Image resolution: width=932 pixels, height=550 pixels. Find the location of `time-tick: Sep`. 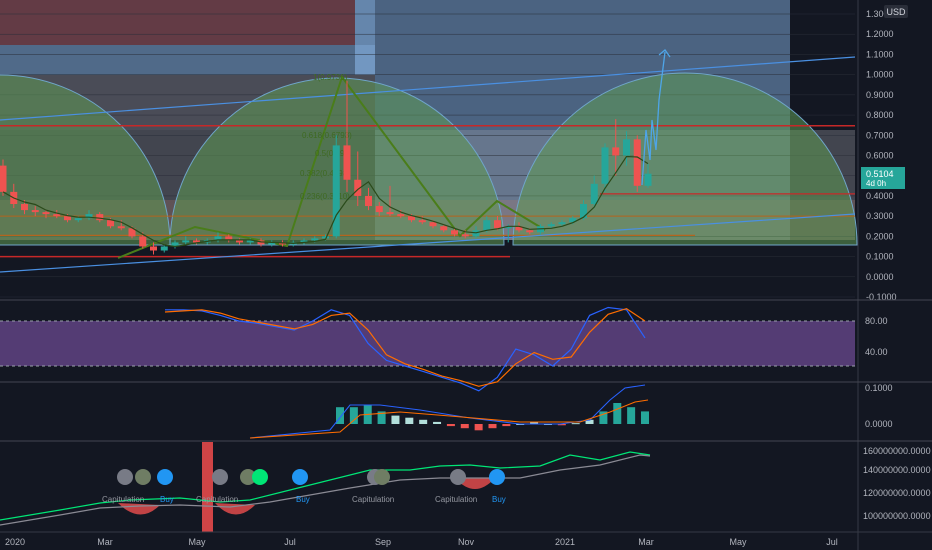

time-tick: Sep is located at coordinates (383, 542).